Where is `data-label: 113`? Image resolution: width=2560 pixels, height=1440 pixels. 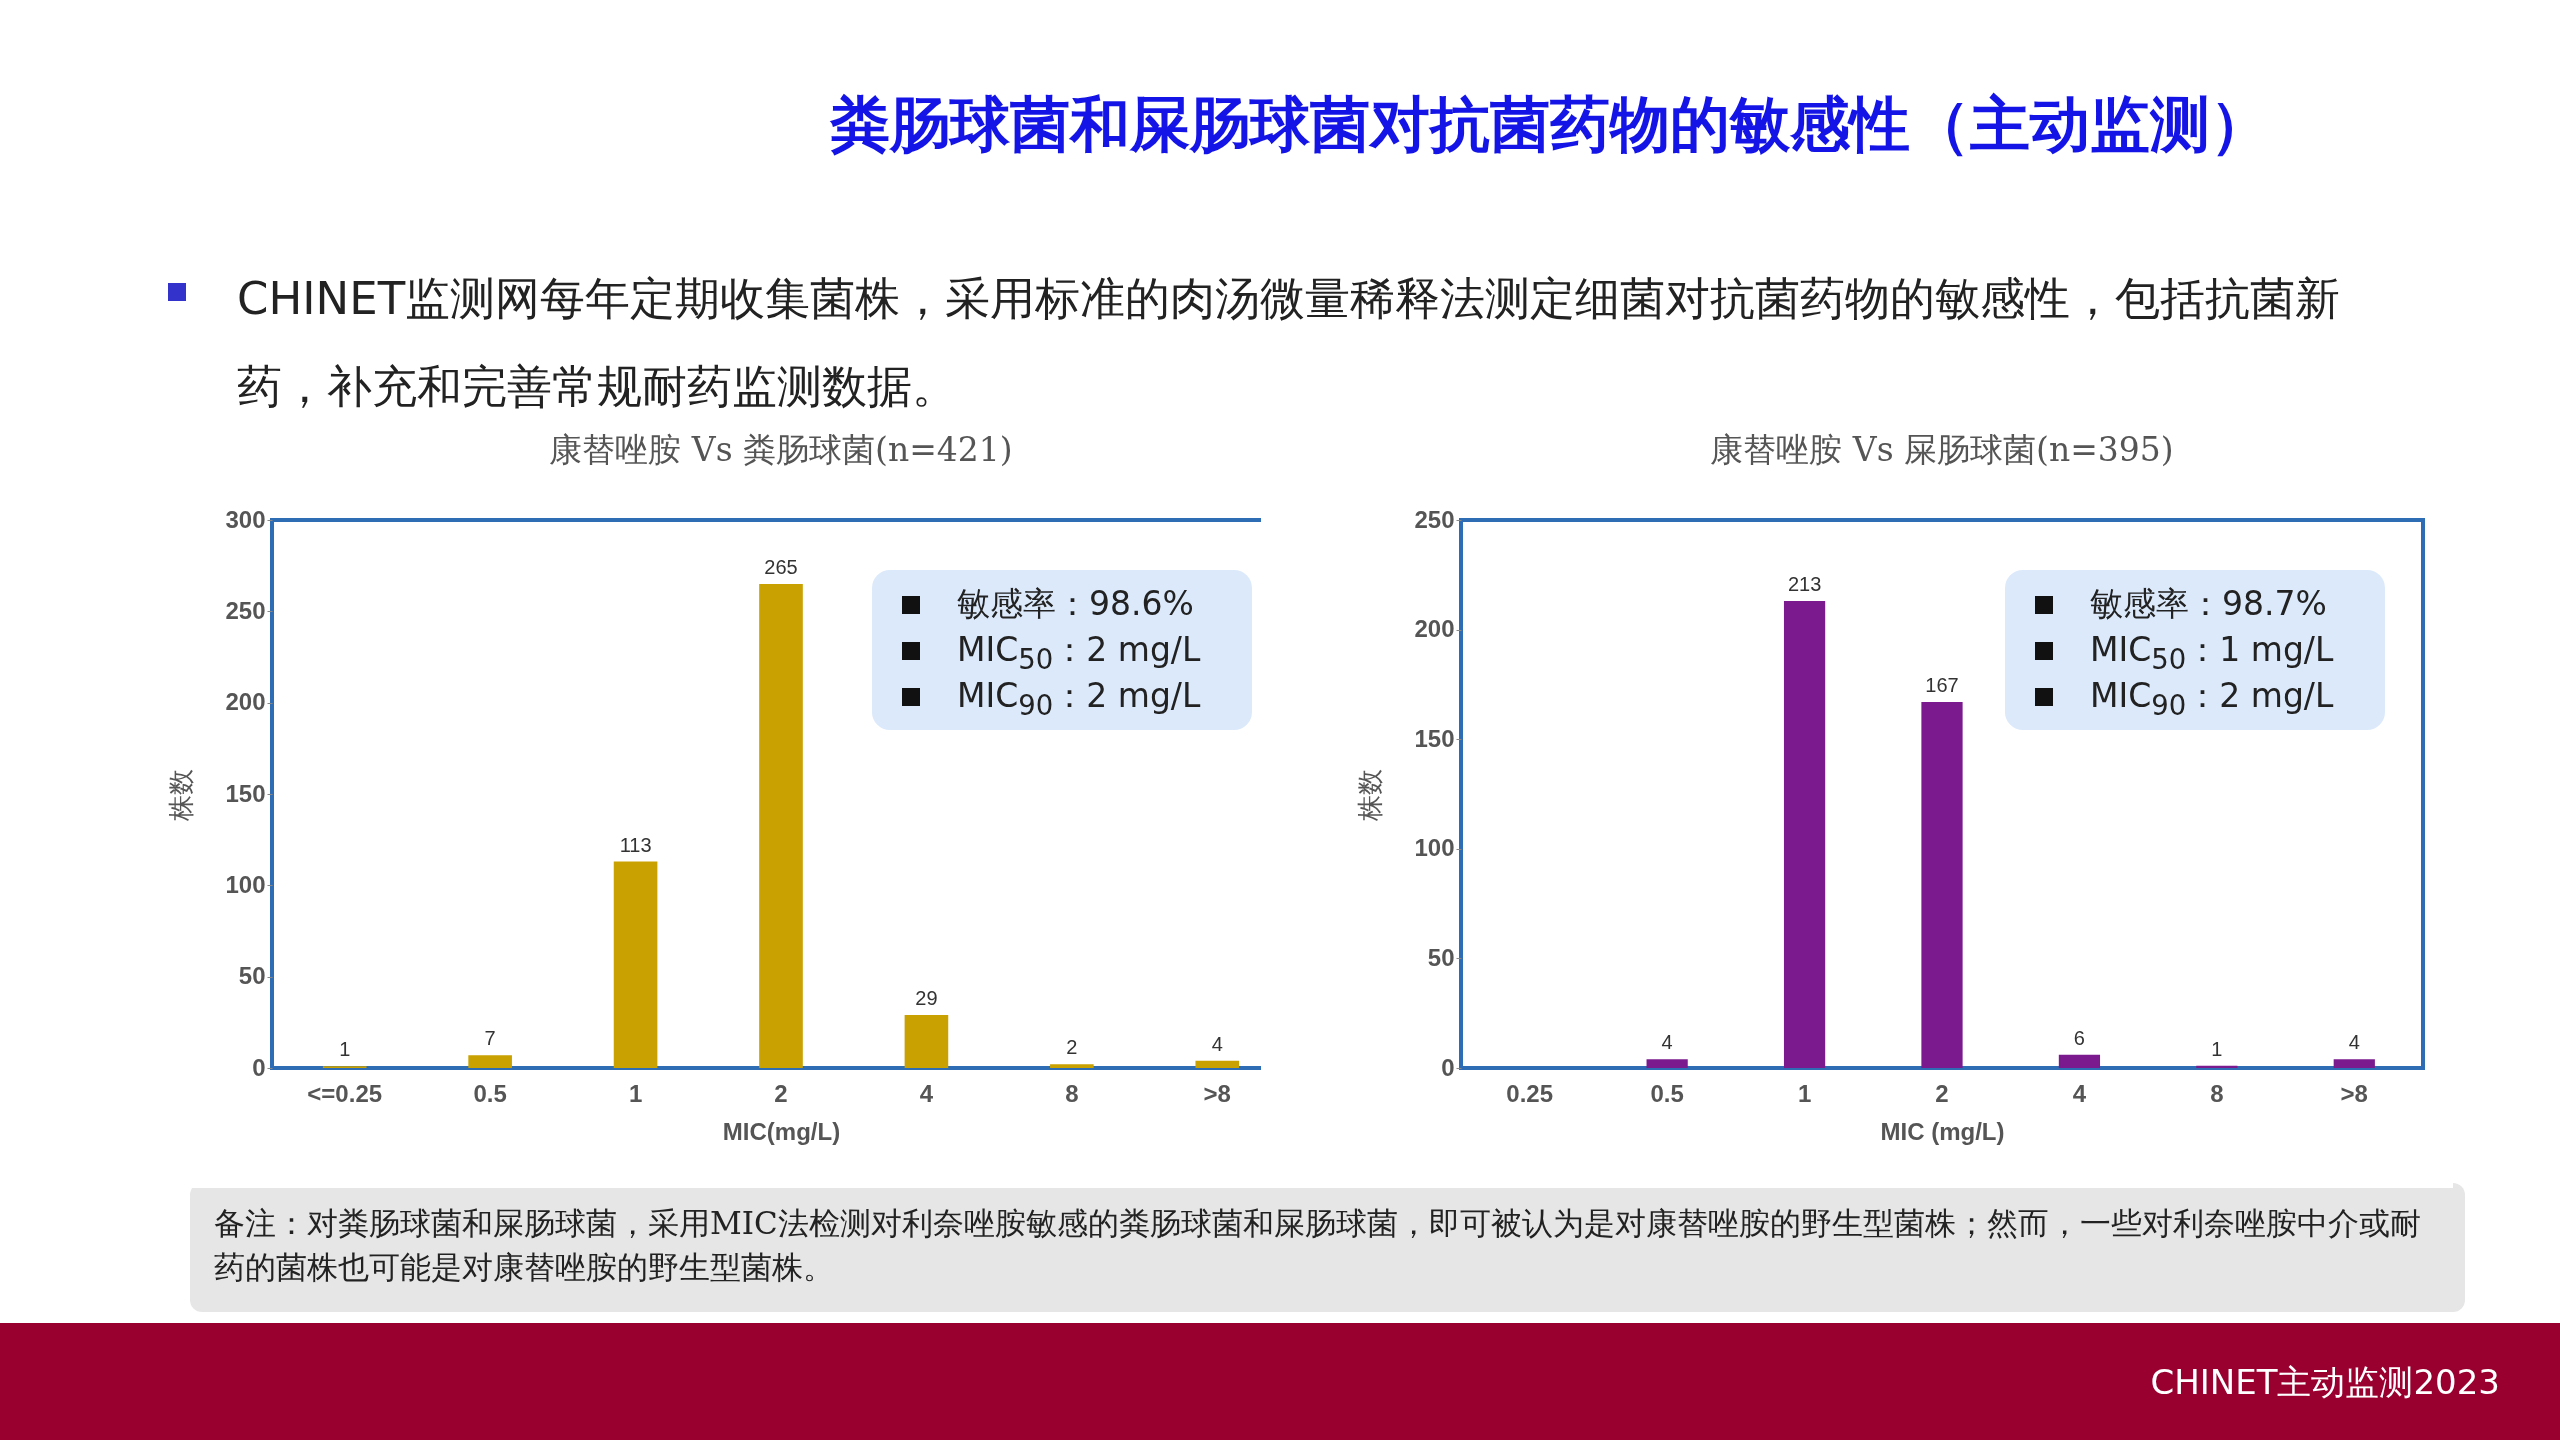 data-label: 113 is located at coordinates (635, 844).